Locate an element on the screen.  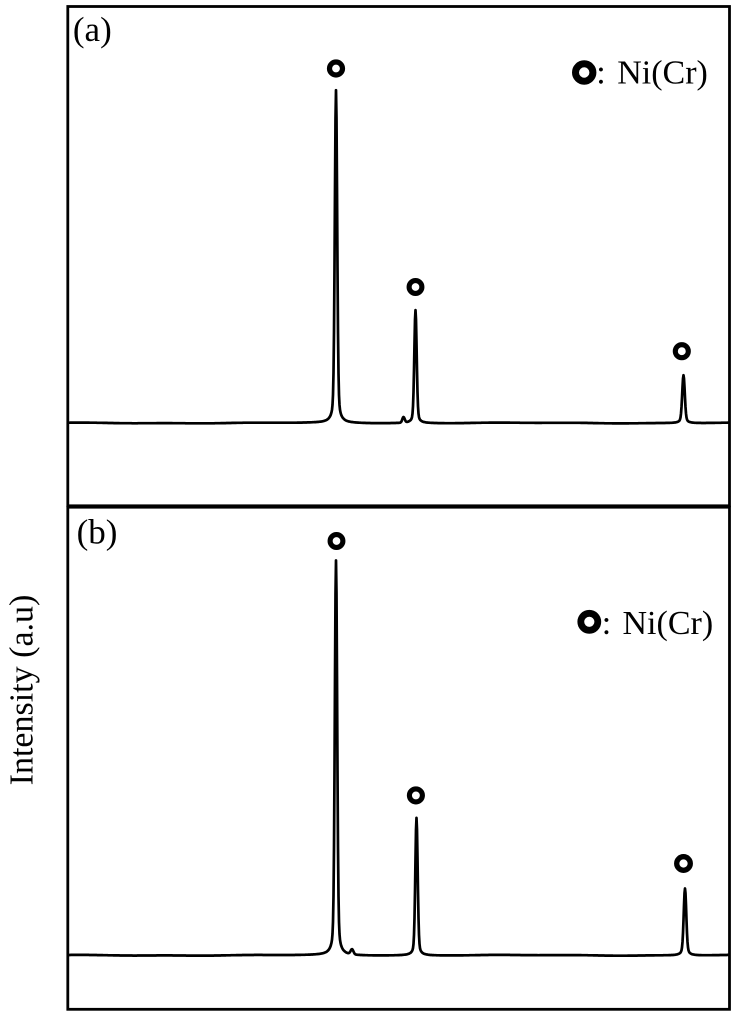
svg-text: (a) is located at coordinates (92, 29).